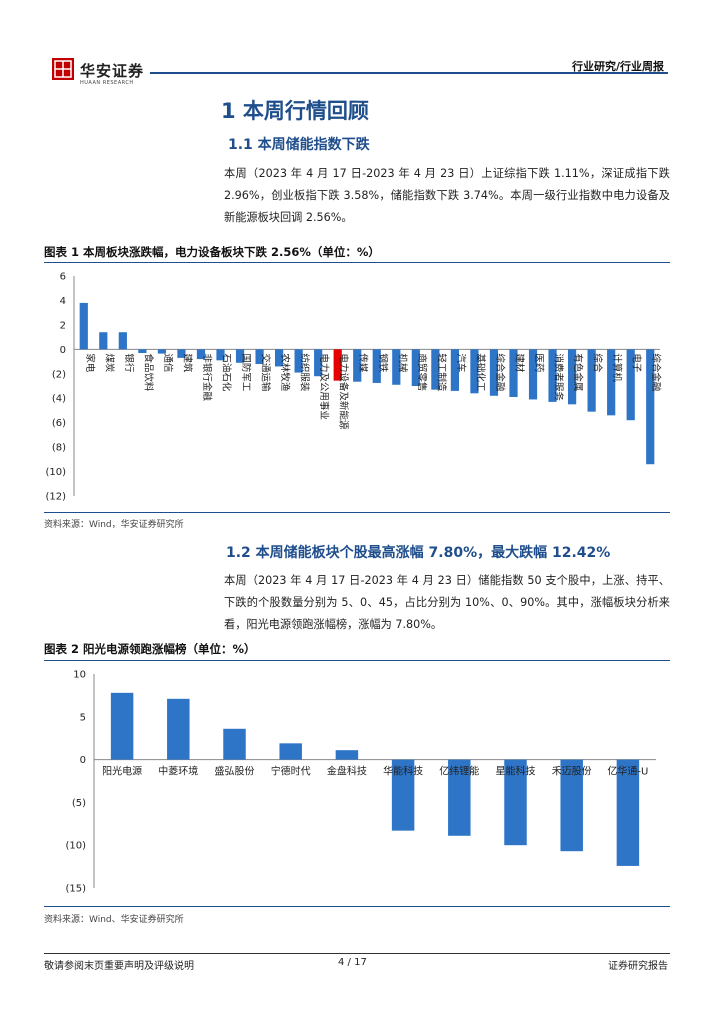  Describe the element at coordinates (383, 363) in the screenshot. I see `chart-1-category-label: 钢铁` at that location.